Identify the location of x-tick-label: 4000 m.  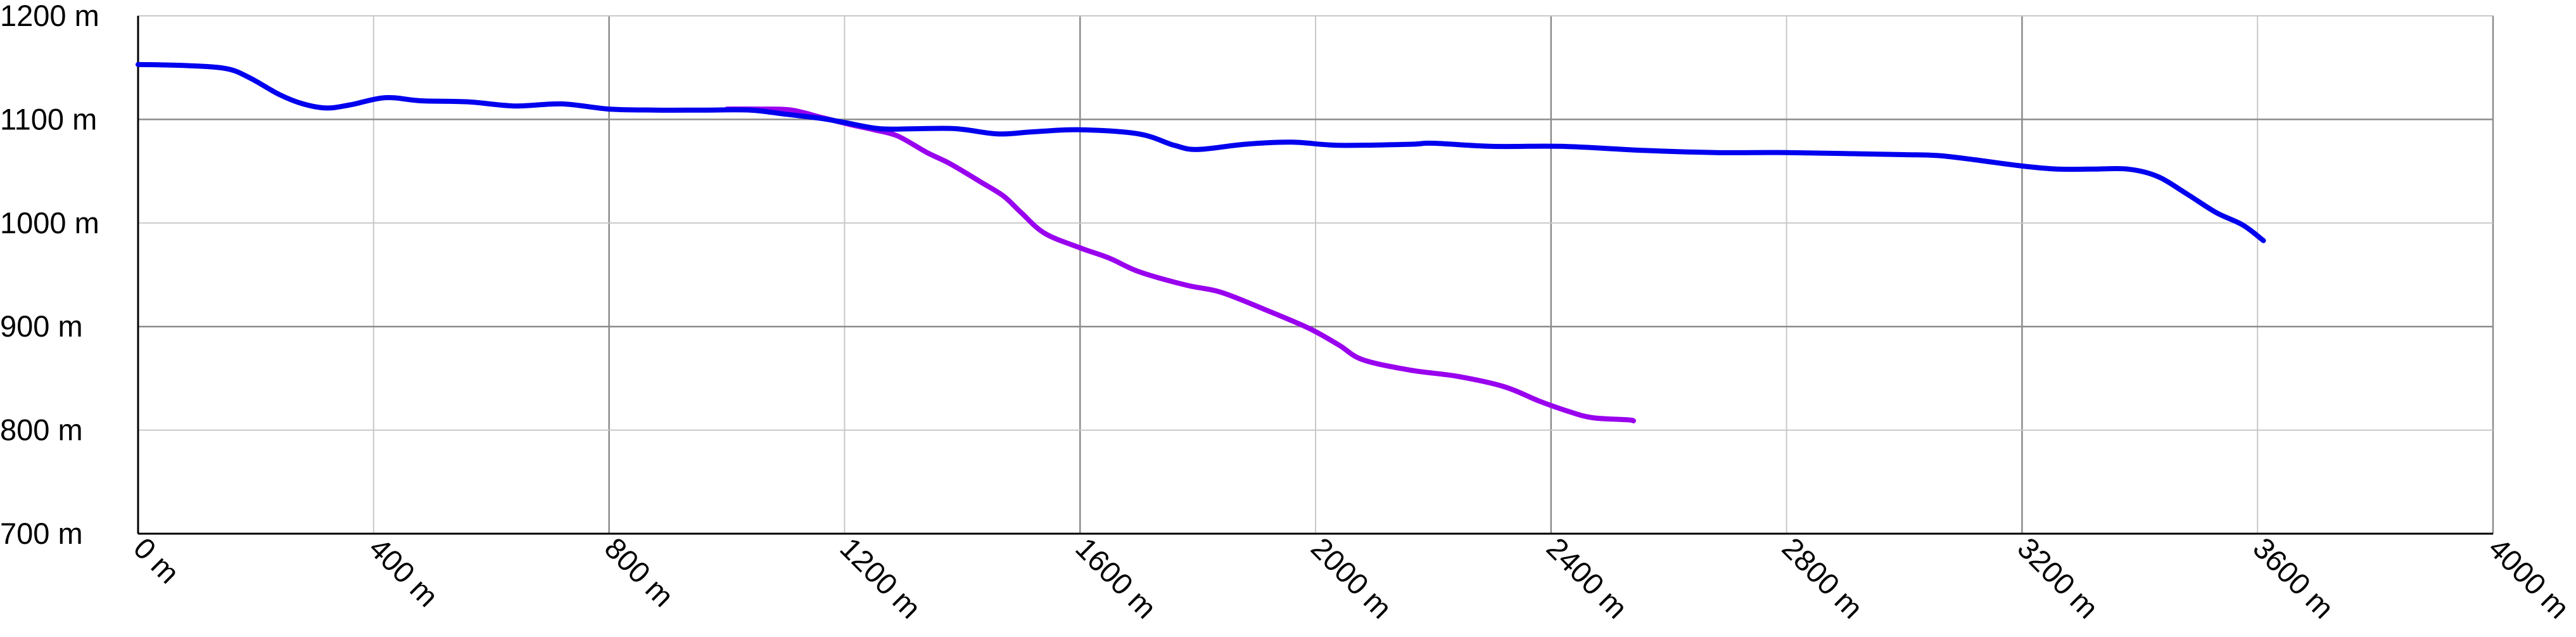
(2529, 578).